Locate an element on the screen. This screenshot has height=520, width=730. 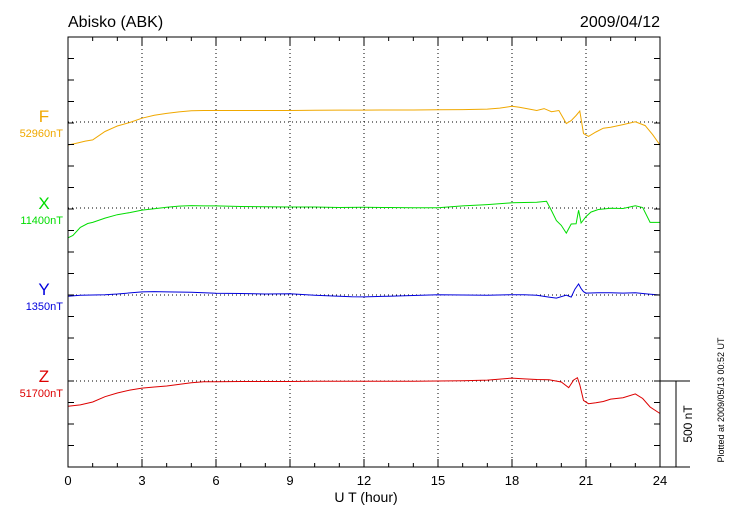
x-tick-labels: 0 3 6 9 12 15 18 21 24 is located at coordinates (365, 480).